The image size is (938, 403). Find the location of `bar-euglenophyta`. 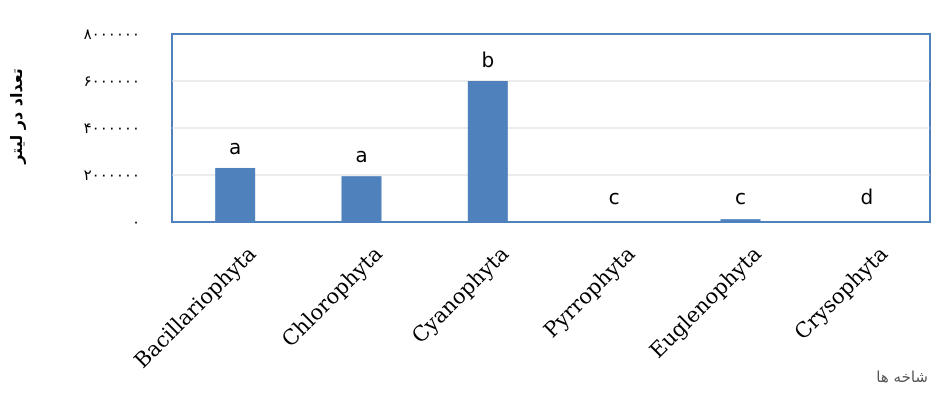

bar-euglenophyta is located at coordinates (740, 220).